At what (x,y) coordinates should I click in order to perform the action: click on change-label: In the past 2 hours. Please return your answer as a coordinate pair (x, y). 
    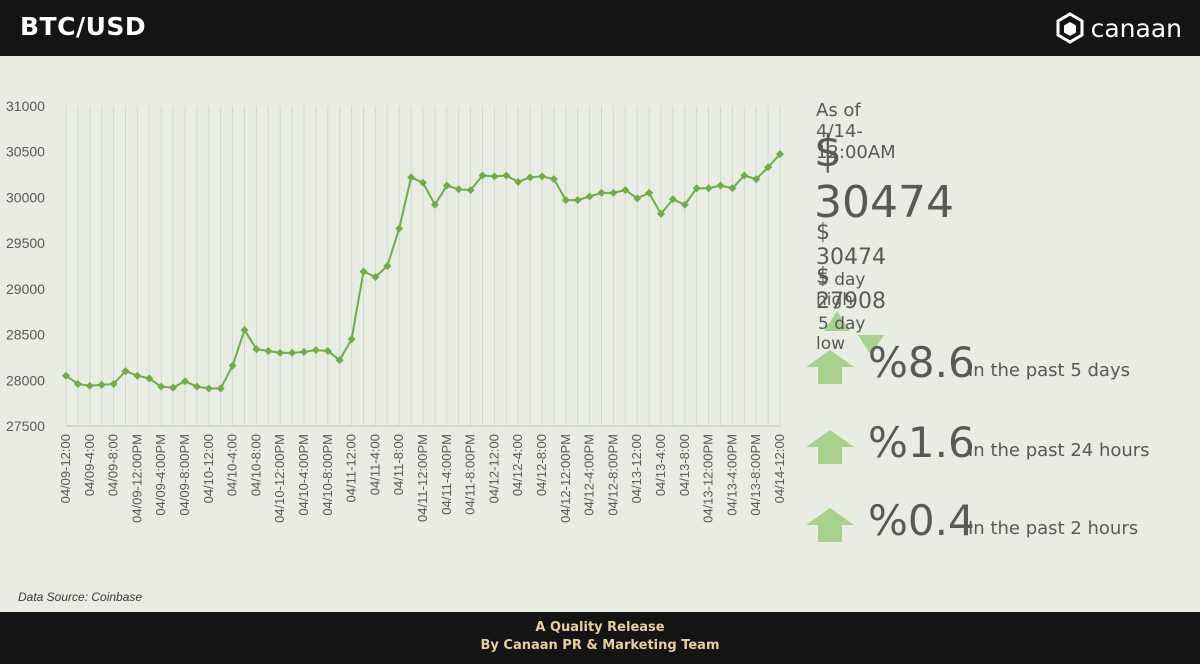
    Looking at the image, I should click on (1053, 528).